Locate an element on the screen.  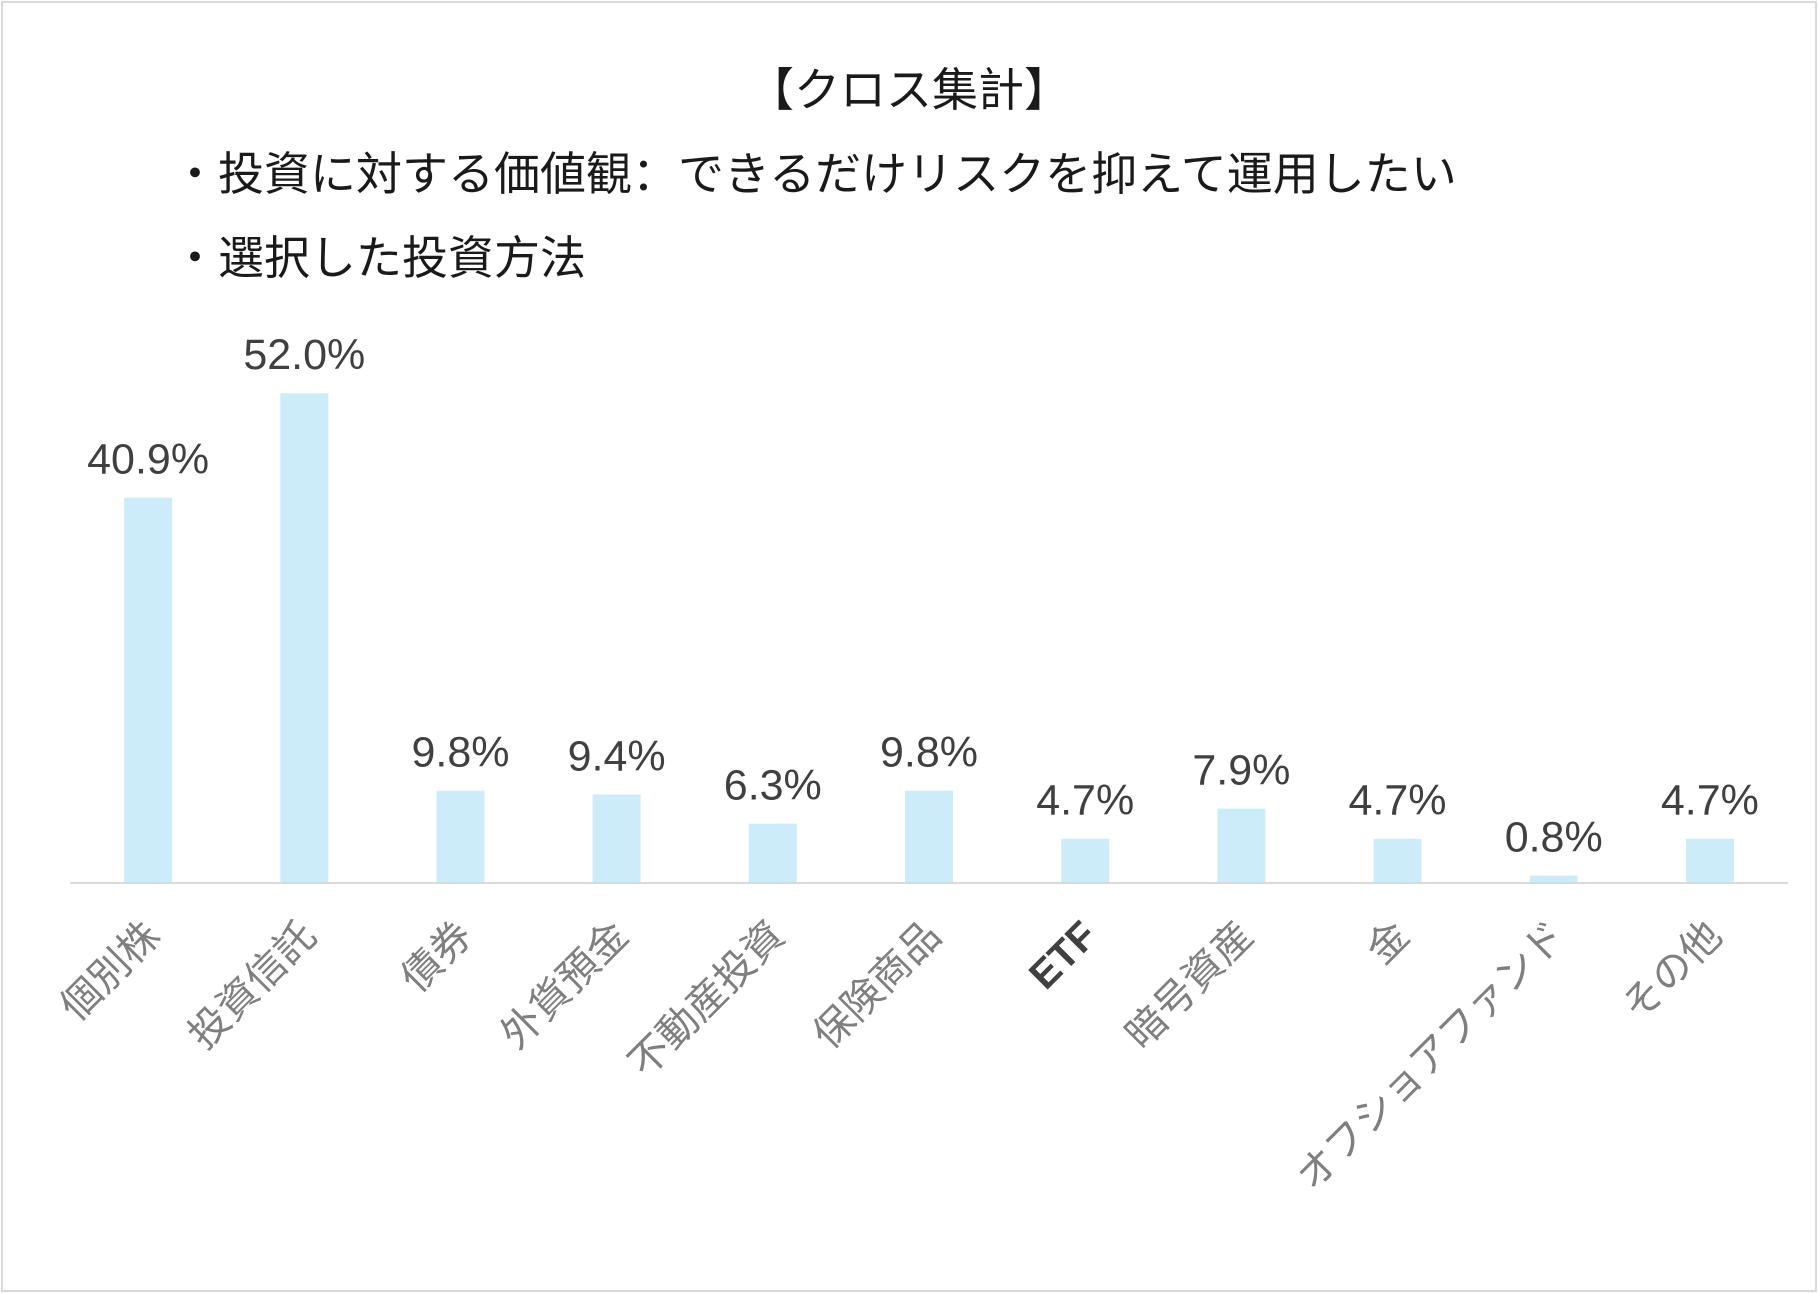
value-label-5: 6.3% is located at coordinates (773, 786).